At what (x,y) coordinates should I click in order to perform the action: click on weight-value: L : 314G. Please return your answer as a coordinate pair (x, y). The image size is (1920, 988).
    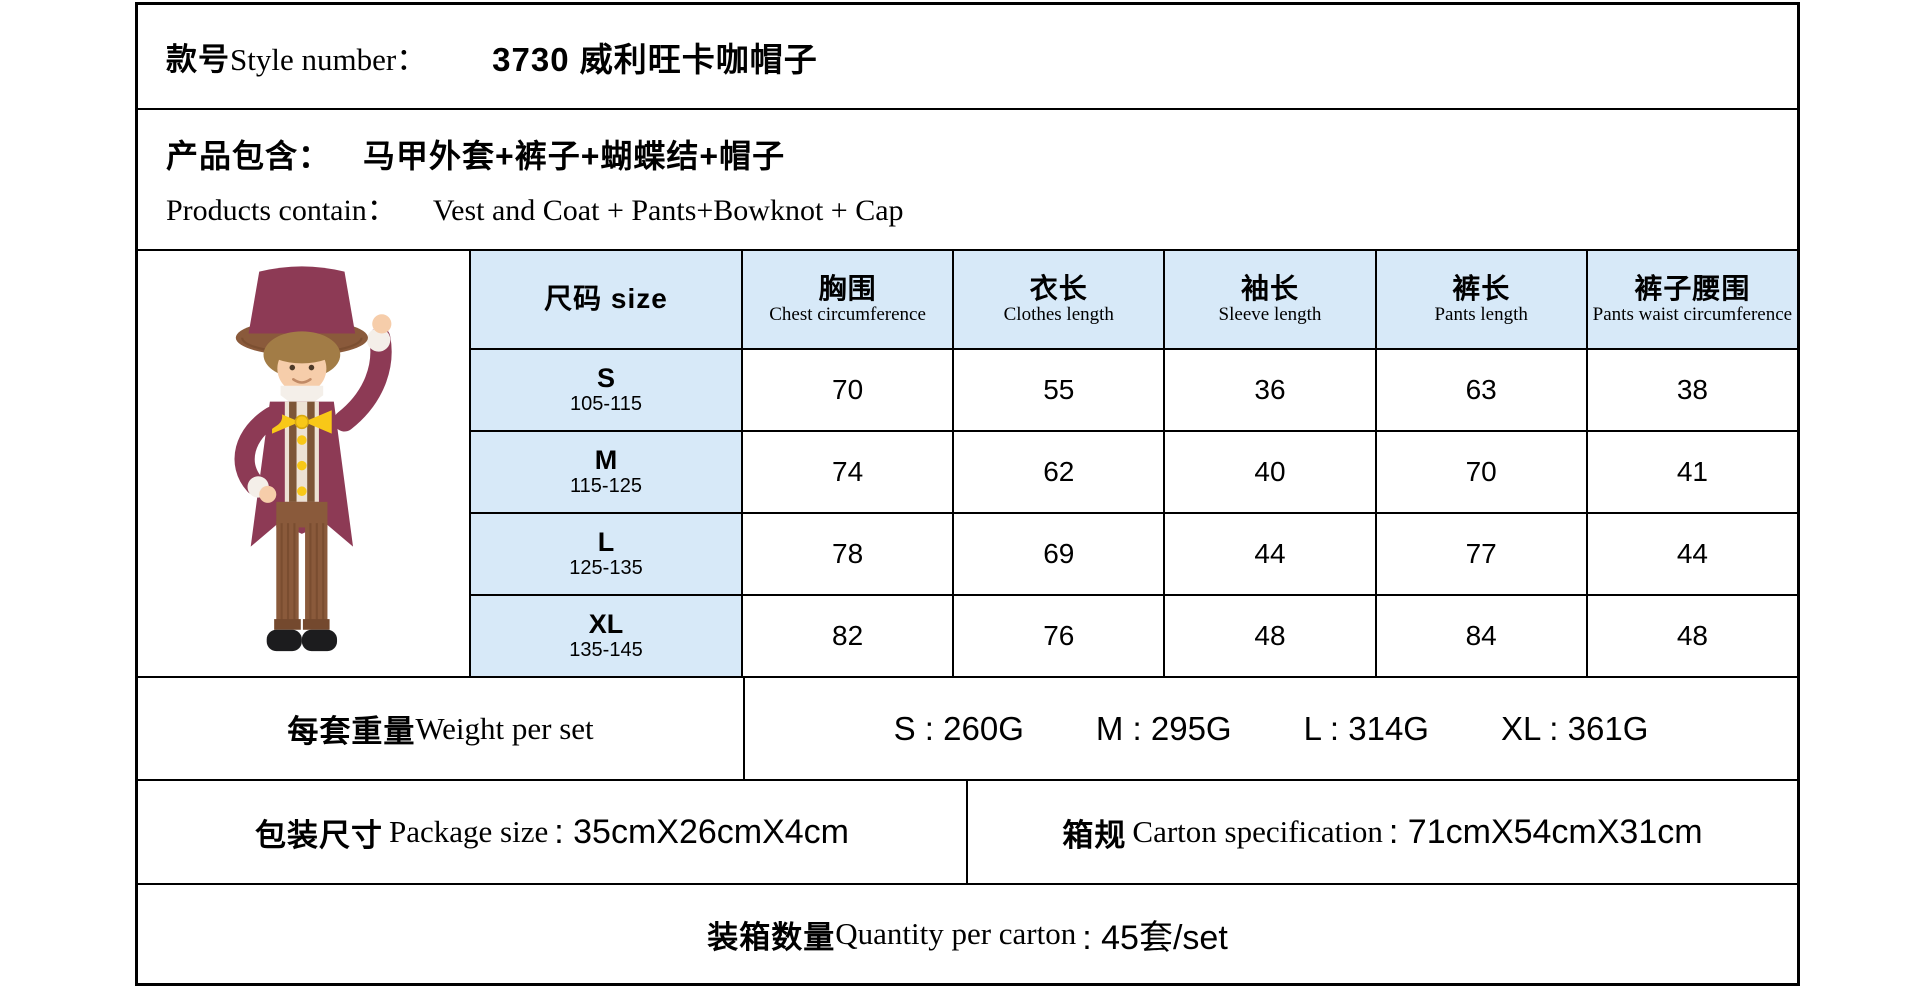
    Looking at the image, I should click on (1366, 728).